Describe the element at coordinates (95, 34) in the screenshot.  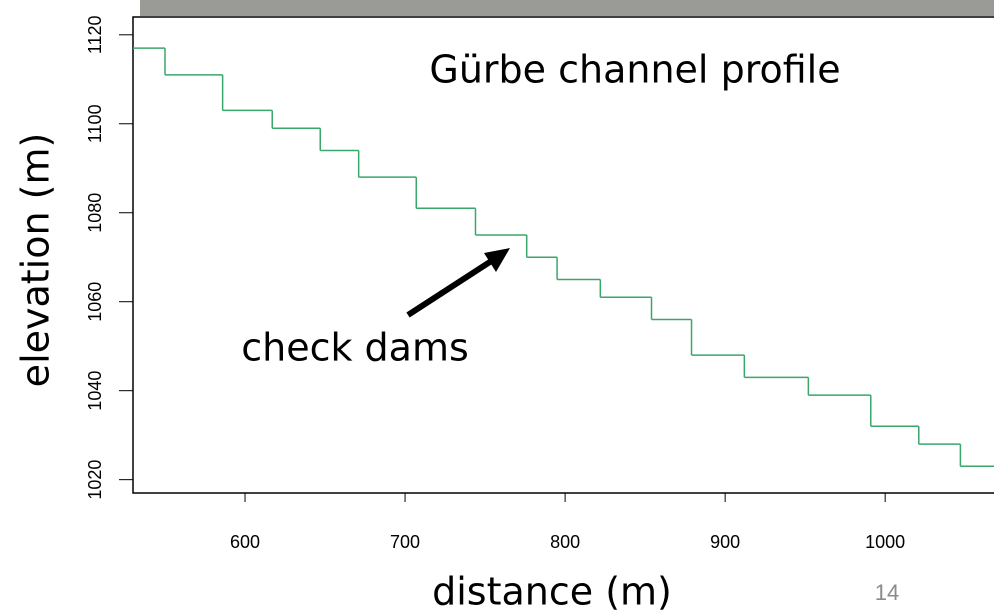
I see `y-tick-label: 1120` at that location.